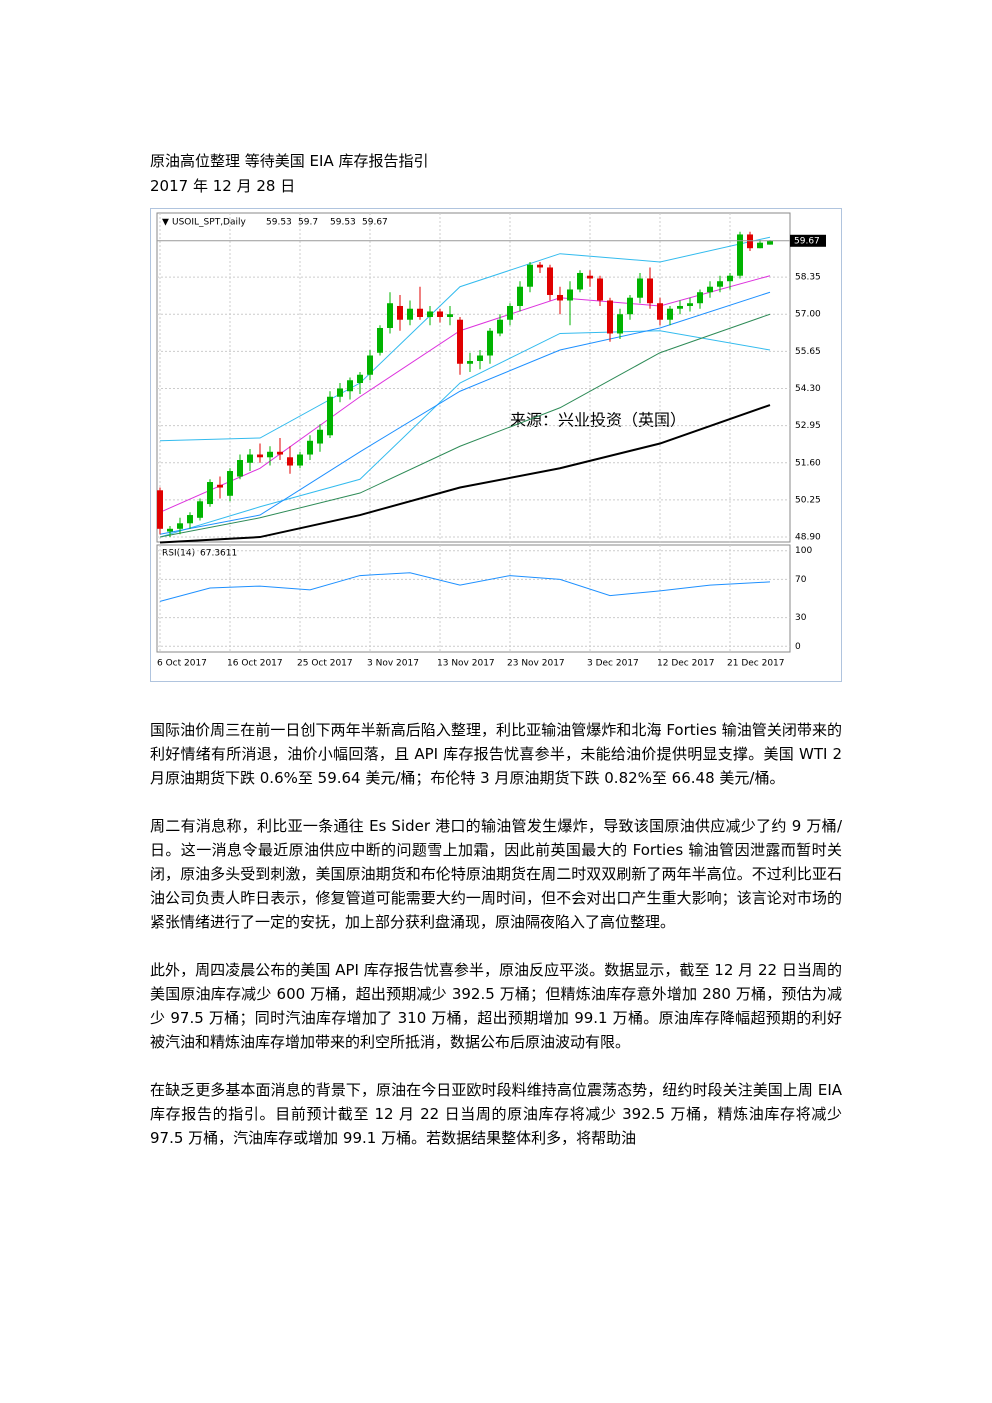 The width and height of the screenshot is (992, 1403). I want to click on x-tick-label: 16 Oct 2017, so click(255, 664).